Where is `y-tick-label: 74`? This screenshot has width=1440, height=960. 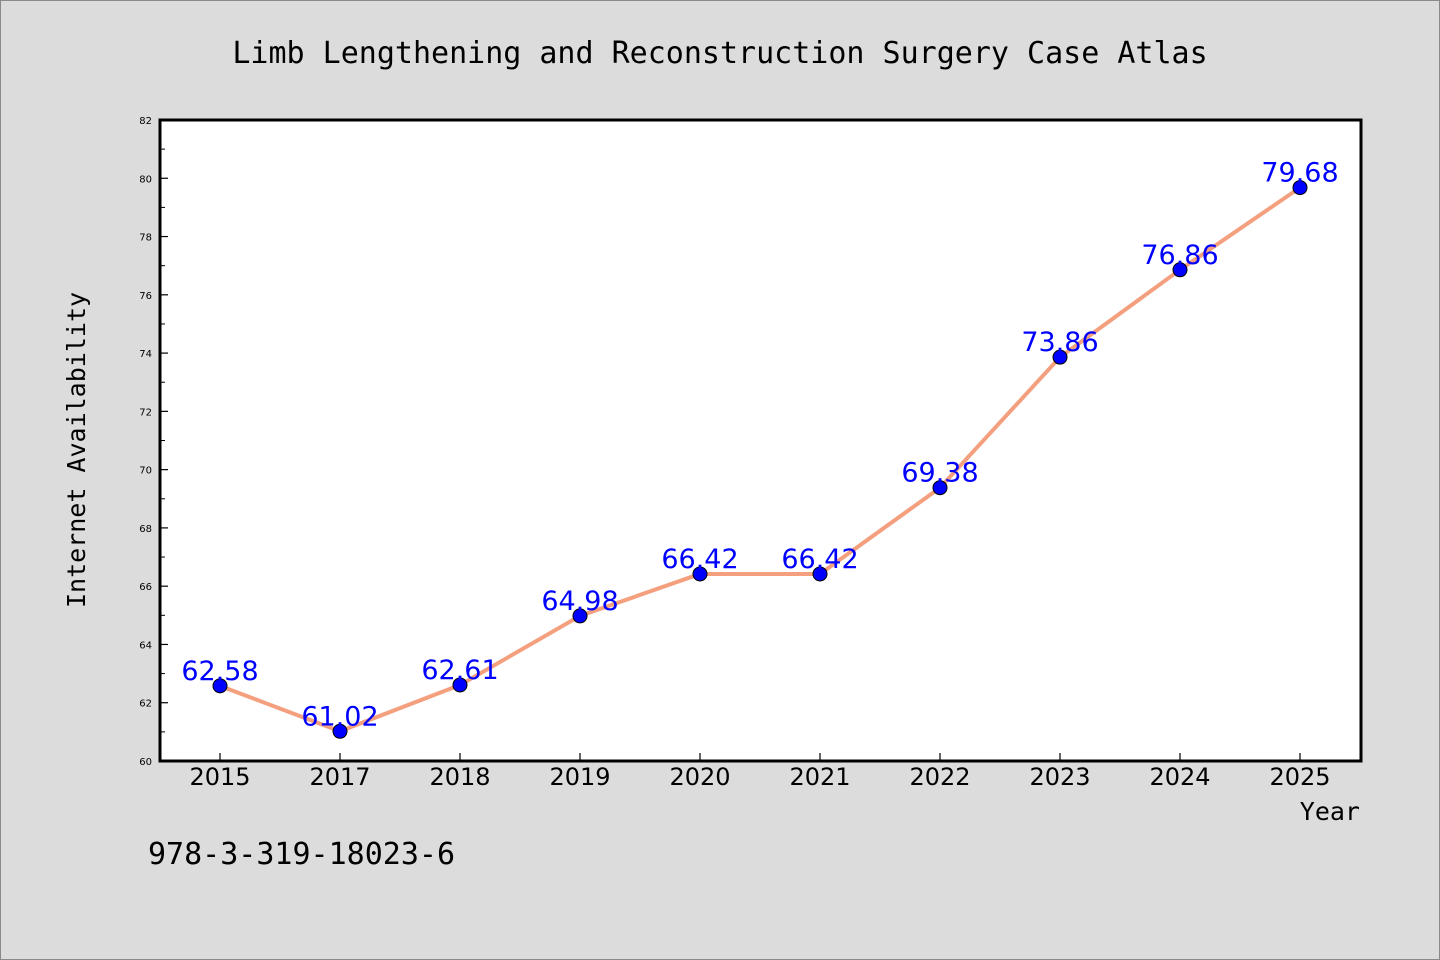 y-tick-label: 74 is located at coordinates (145, 354).